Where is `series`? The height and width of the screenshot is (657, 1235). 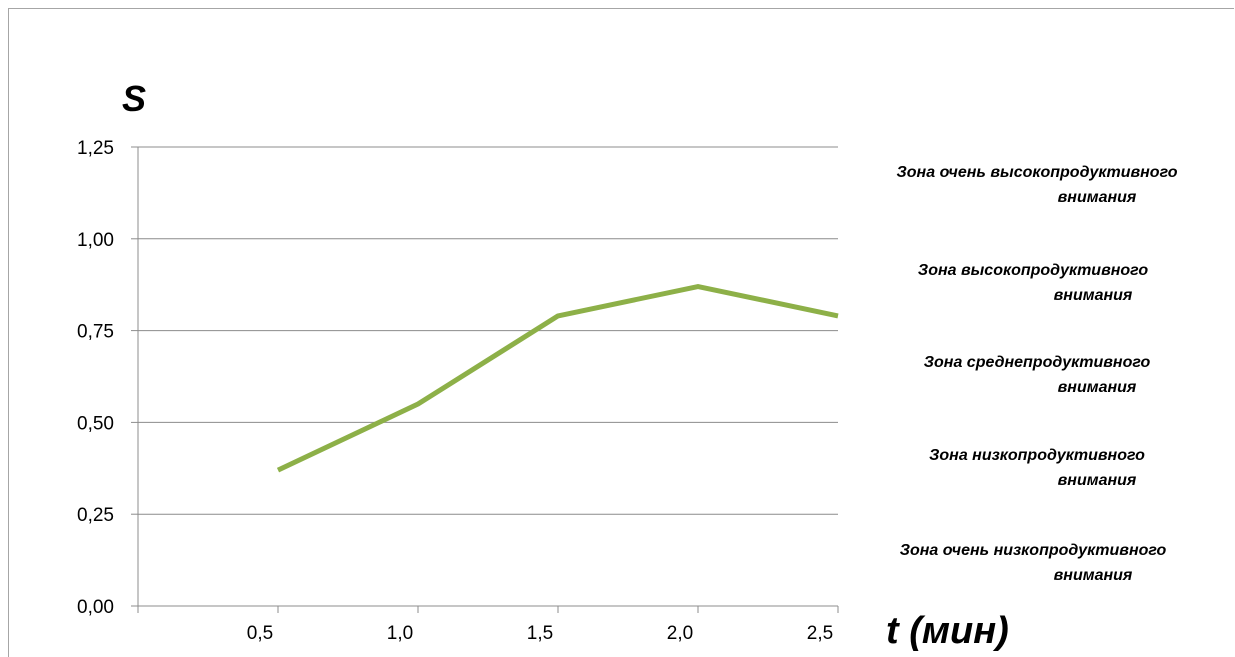
series is located at coordinates (557, 378).